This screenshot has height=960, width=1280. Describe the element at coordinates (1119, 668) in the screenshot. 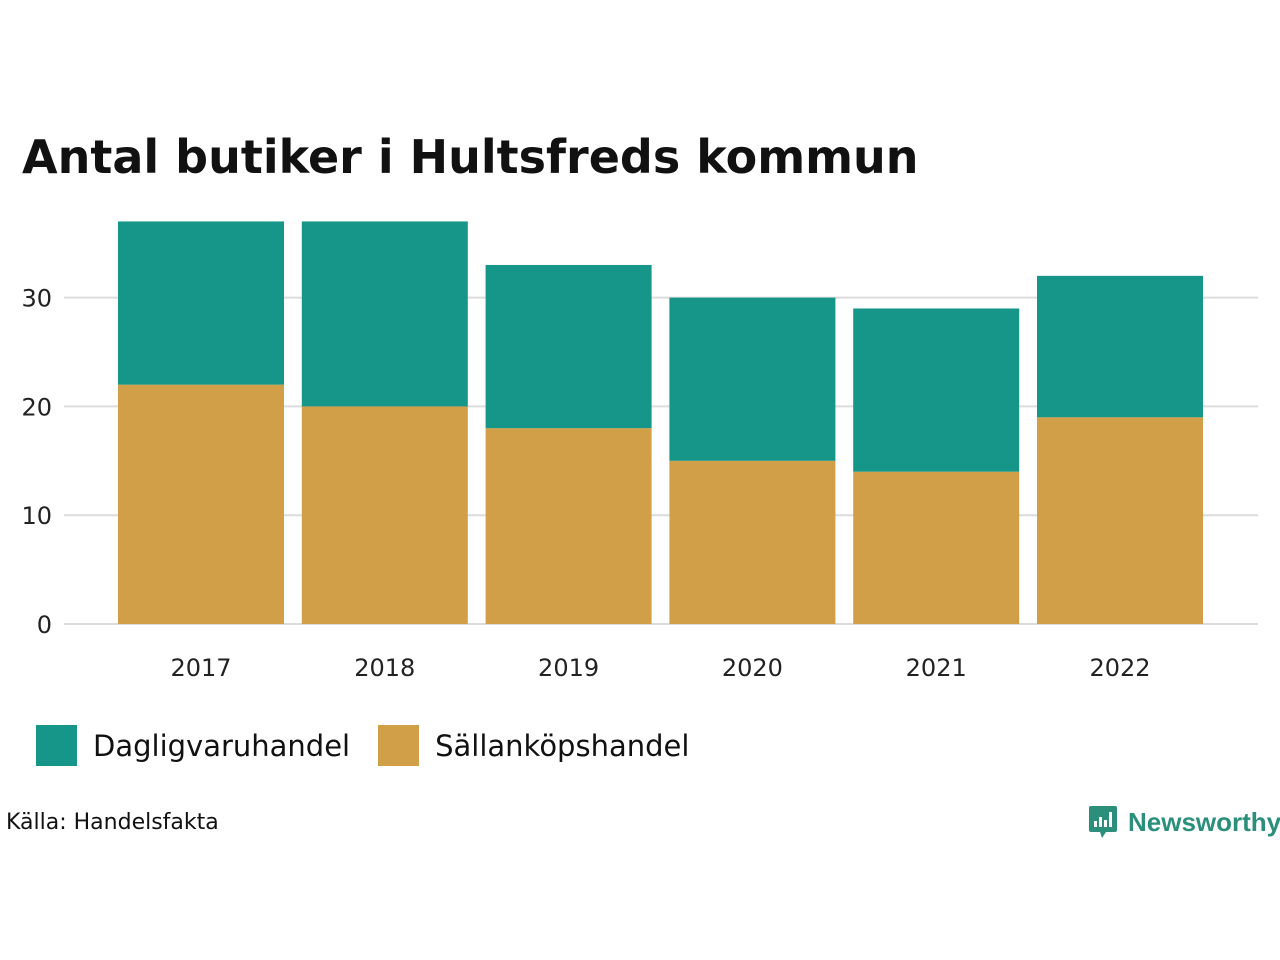

I see `x-tick-label: 2022` at that location.